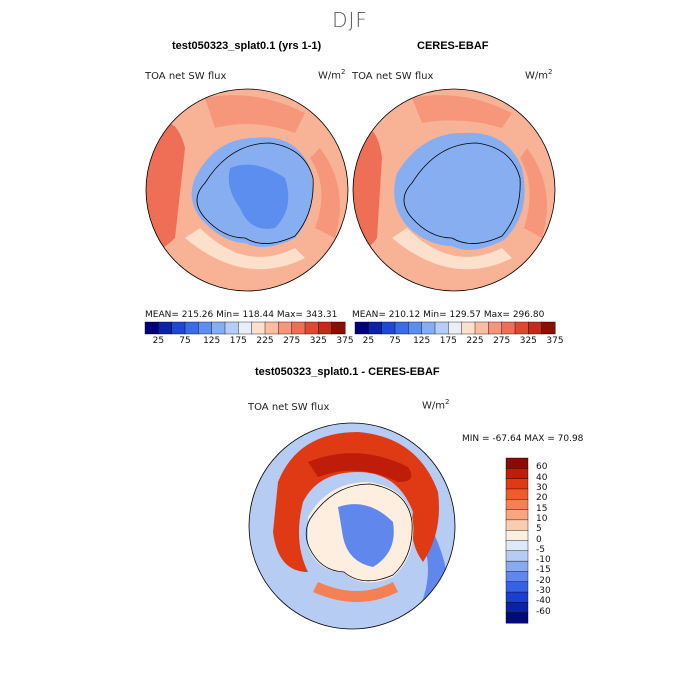 The image size is (700, 700). I want to click on model-colorbar-tick: 375, so click(345, 341).